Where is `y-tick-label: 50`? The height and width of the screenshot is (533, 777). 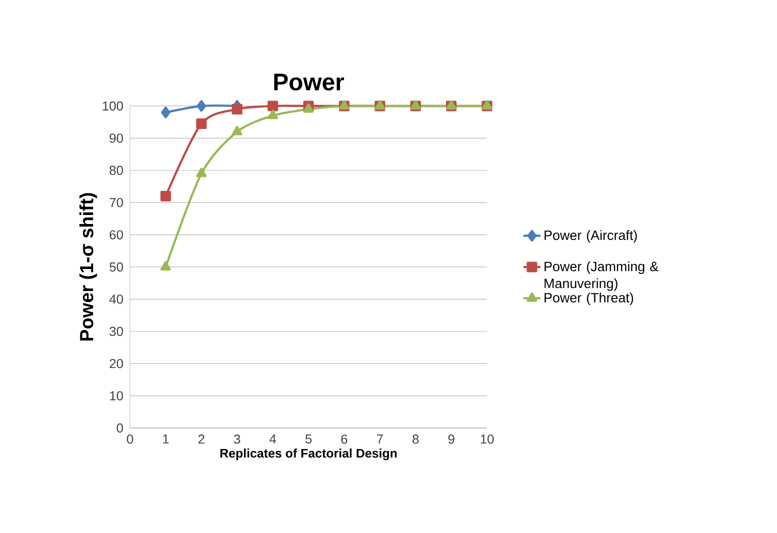 y-tick-label: 50 is located at coordinates (116, 267).